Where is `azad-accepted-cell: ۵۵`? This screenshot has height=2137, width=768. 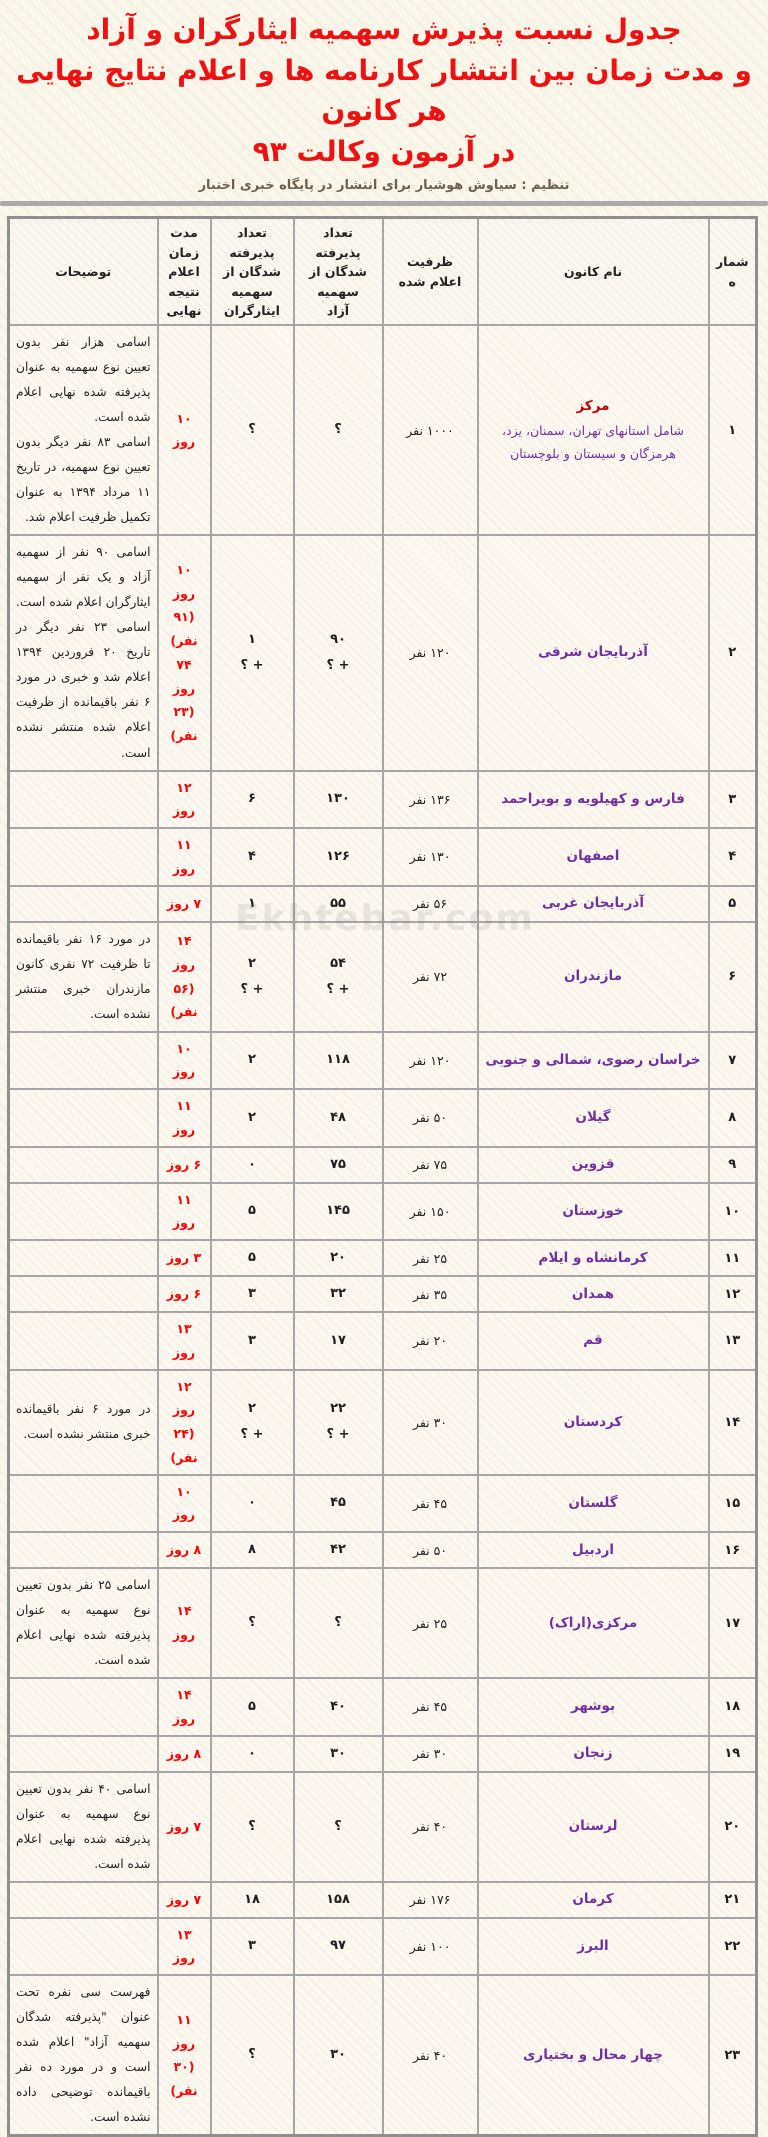
azad-accepted-cell: ۵۵ is located at coordinates (338, 903).